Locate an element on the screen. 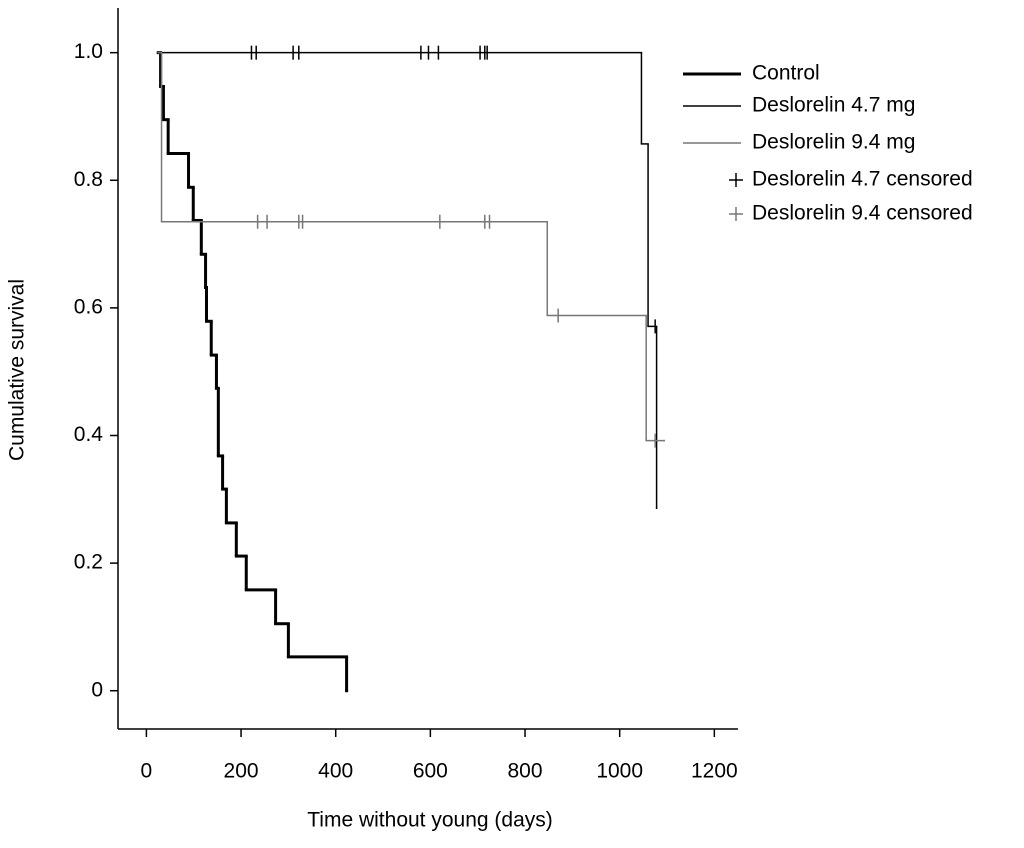  x-tick-label: 1000 is located at coordinates (619, 771).